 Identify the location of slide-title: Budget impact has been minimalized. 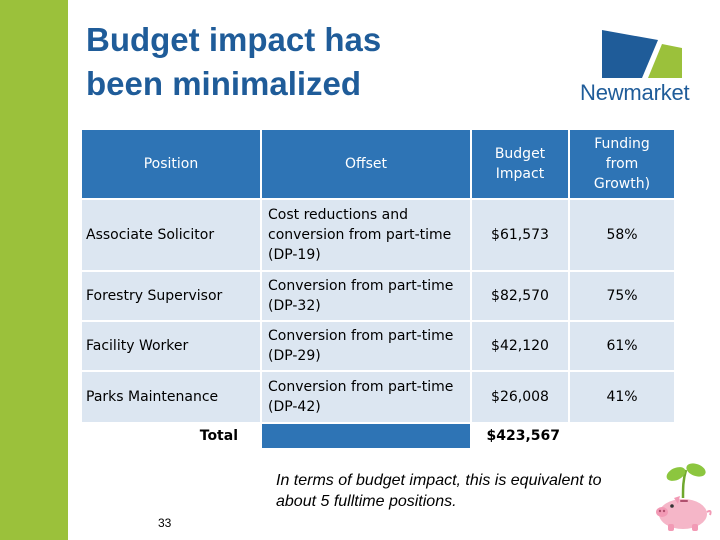
(296, 62).